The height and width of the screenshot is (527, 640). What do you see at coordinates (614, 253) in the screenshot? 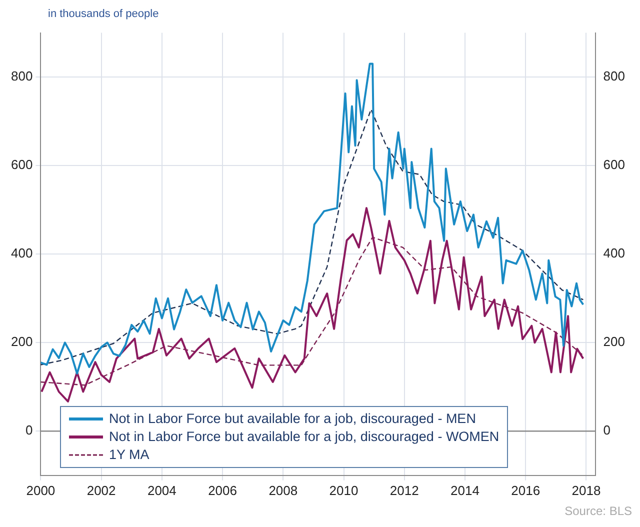
I see `y2-tick-label: 400` at bounding box center [614, 253].